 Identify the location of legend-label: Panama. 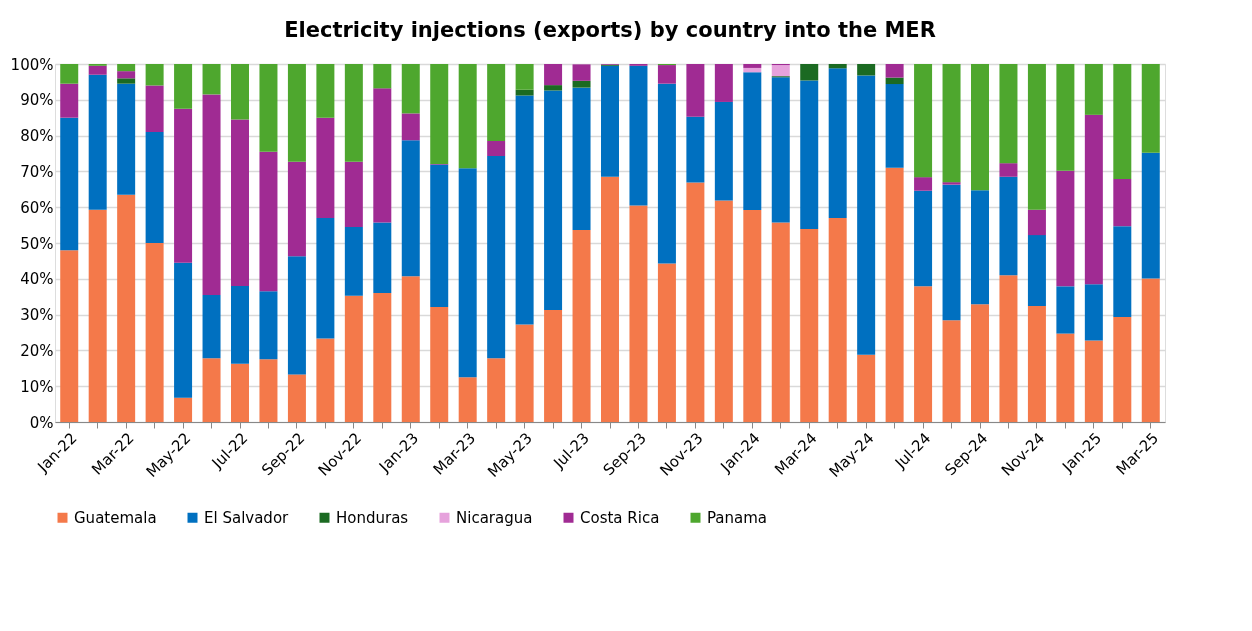
(737, 517).